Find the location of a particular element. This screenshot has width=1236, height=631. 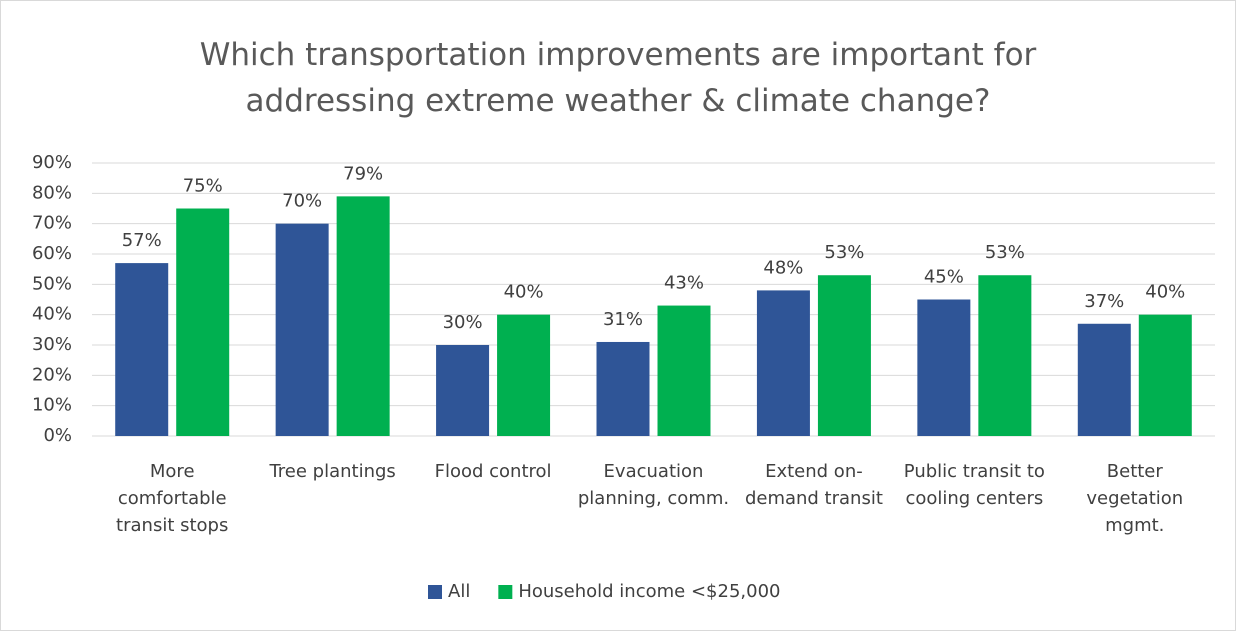

x-tick-label: Better vegetation mgmt. is located at coordinates (1135, 498).